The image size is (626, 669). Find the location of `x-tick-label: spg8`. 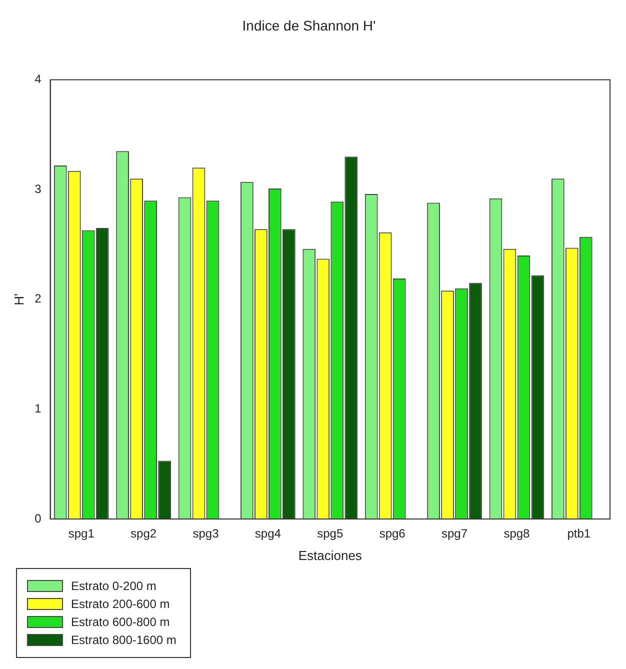

x-tick-label: spg8 is located at coordinates (517, 533).